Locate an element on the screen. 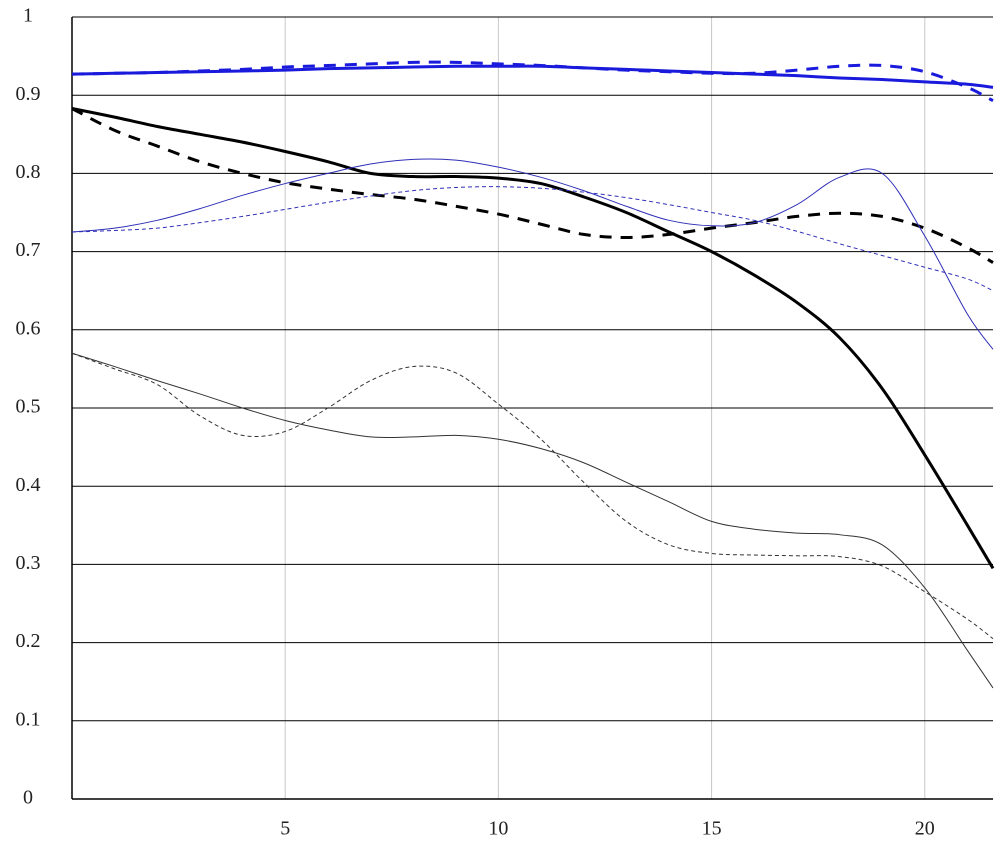  y-tick-label: 0.5 is located at coordinates (28, 407).